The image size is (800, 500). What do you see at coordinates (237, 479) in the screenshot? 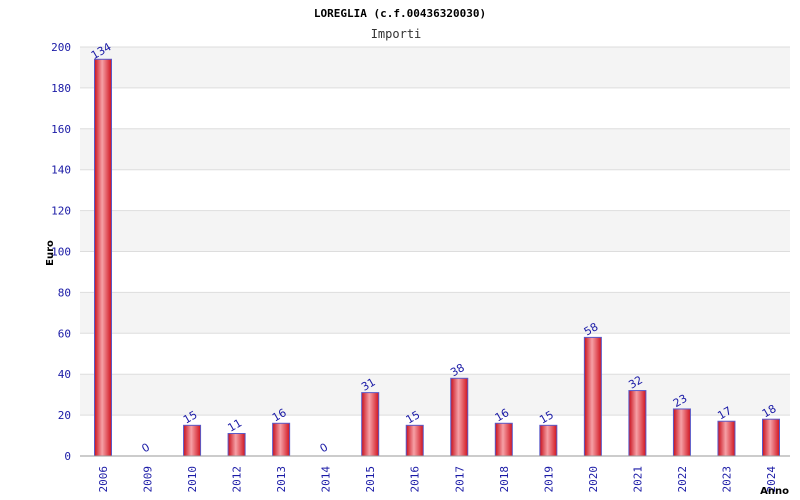
I see `x-tick-label: 2012` at bounding box center [237, 479].